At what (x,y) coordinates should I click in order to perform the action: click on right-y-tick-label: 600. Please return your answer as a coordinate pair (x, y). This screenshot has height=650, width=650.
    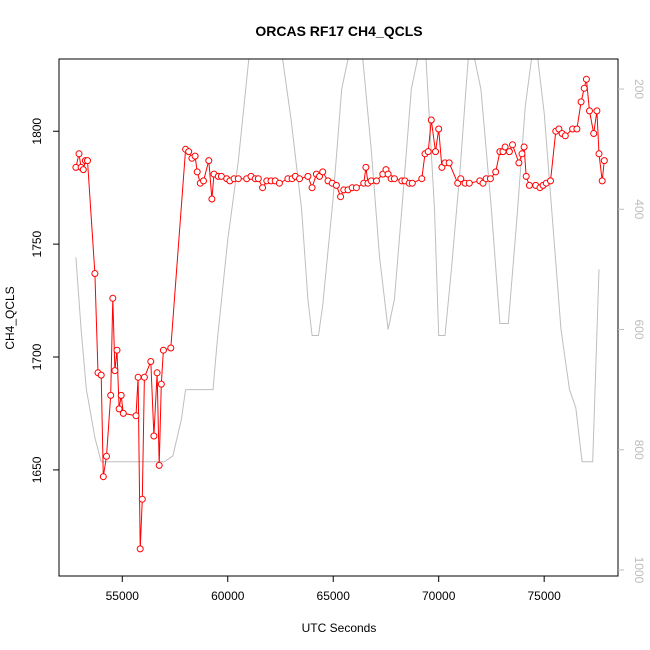
    Looking at the image, I should click on (639, 330).